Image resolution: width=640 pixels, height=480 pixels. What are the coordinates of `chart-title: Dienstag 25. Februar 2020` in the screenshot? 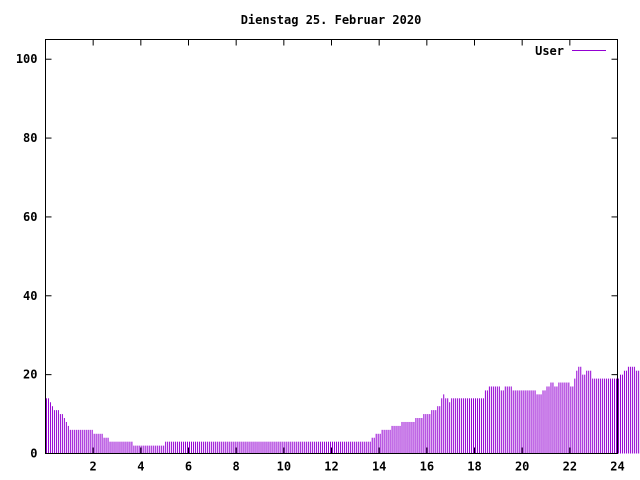 It's located at (331, 20).